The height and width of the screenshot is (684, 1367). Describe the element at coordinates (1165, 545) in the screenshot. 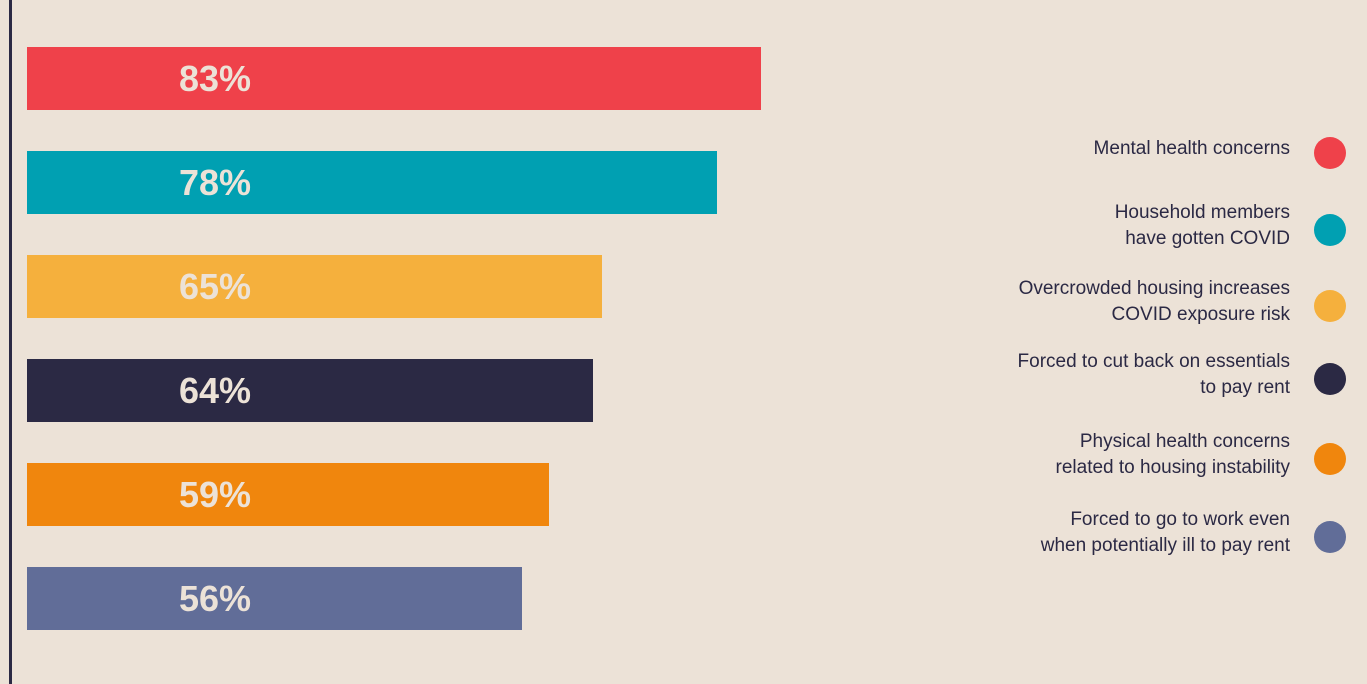

I see `legend-label-line: when potentially ill to pay rent` at that location.